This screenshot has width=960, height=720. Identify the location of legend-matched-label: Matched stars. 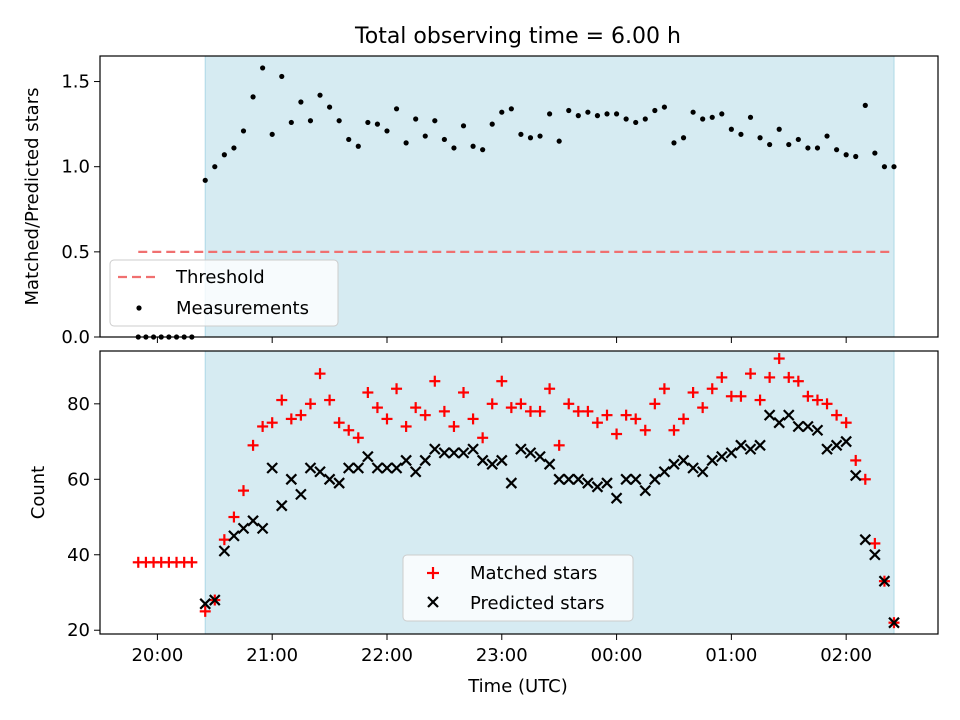
(533, 573).